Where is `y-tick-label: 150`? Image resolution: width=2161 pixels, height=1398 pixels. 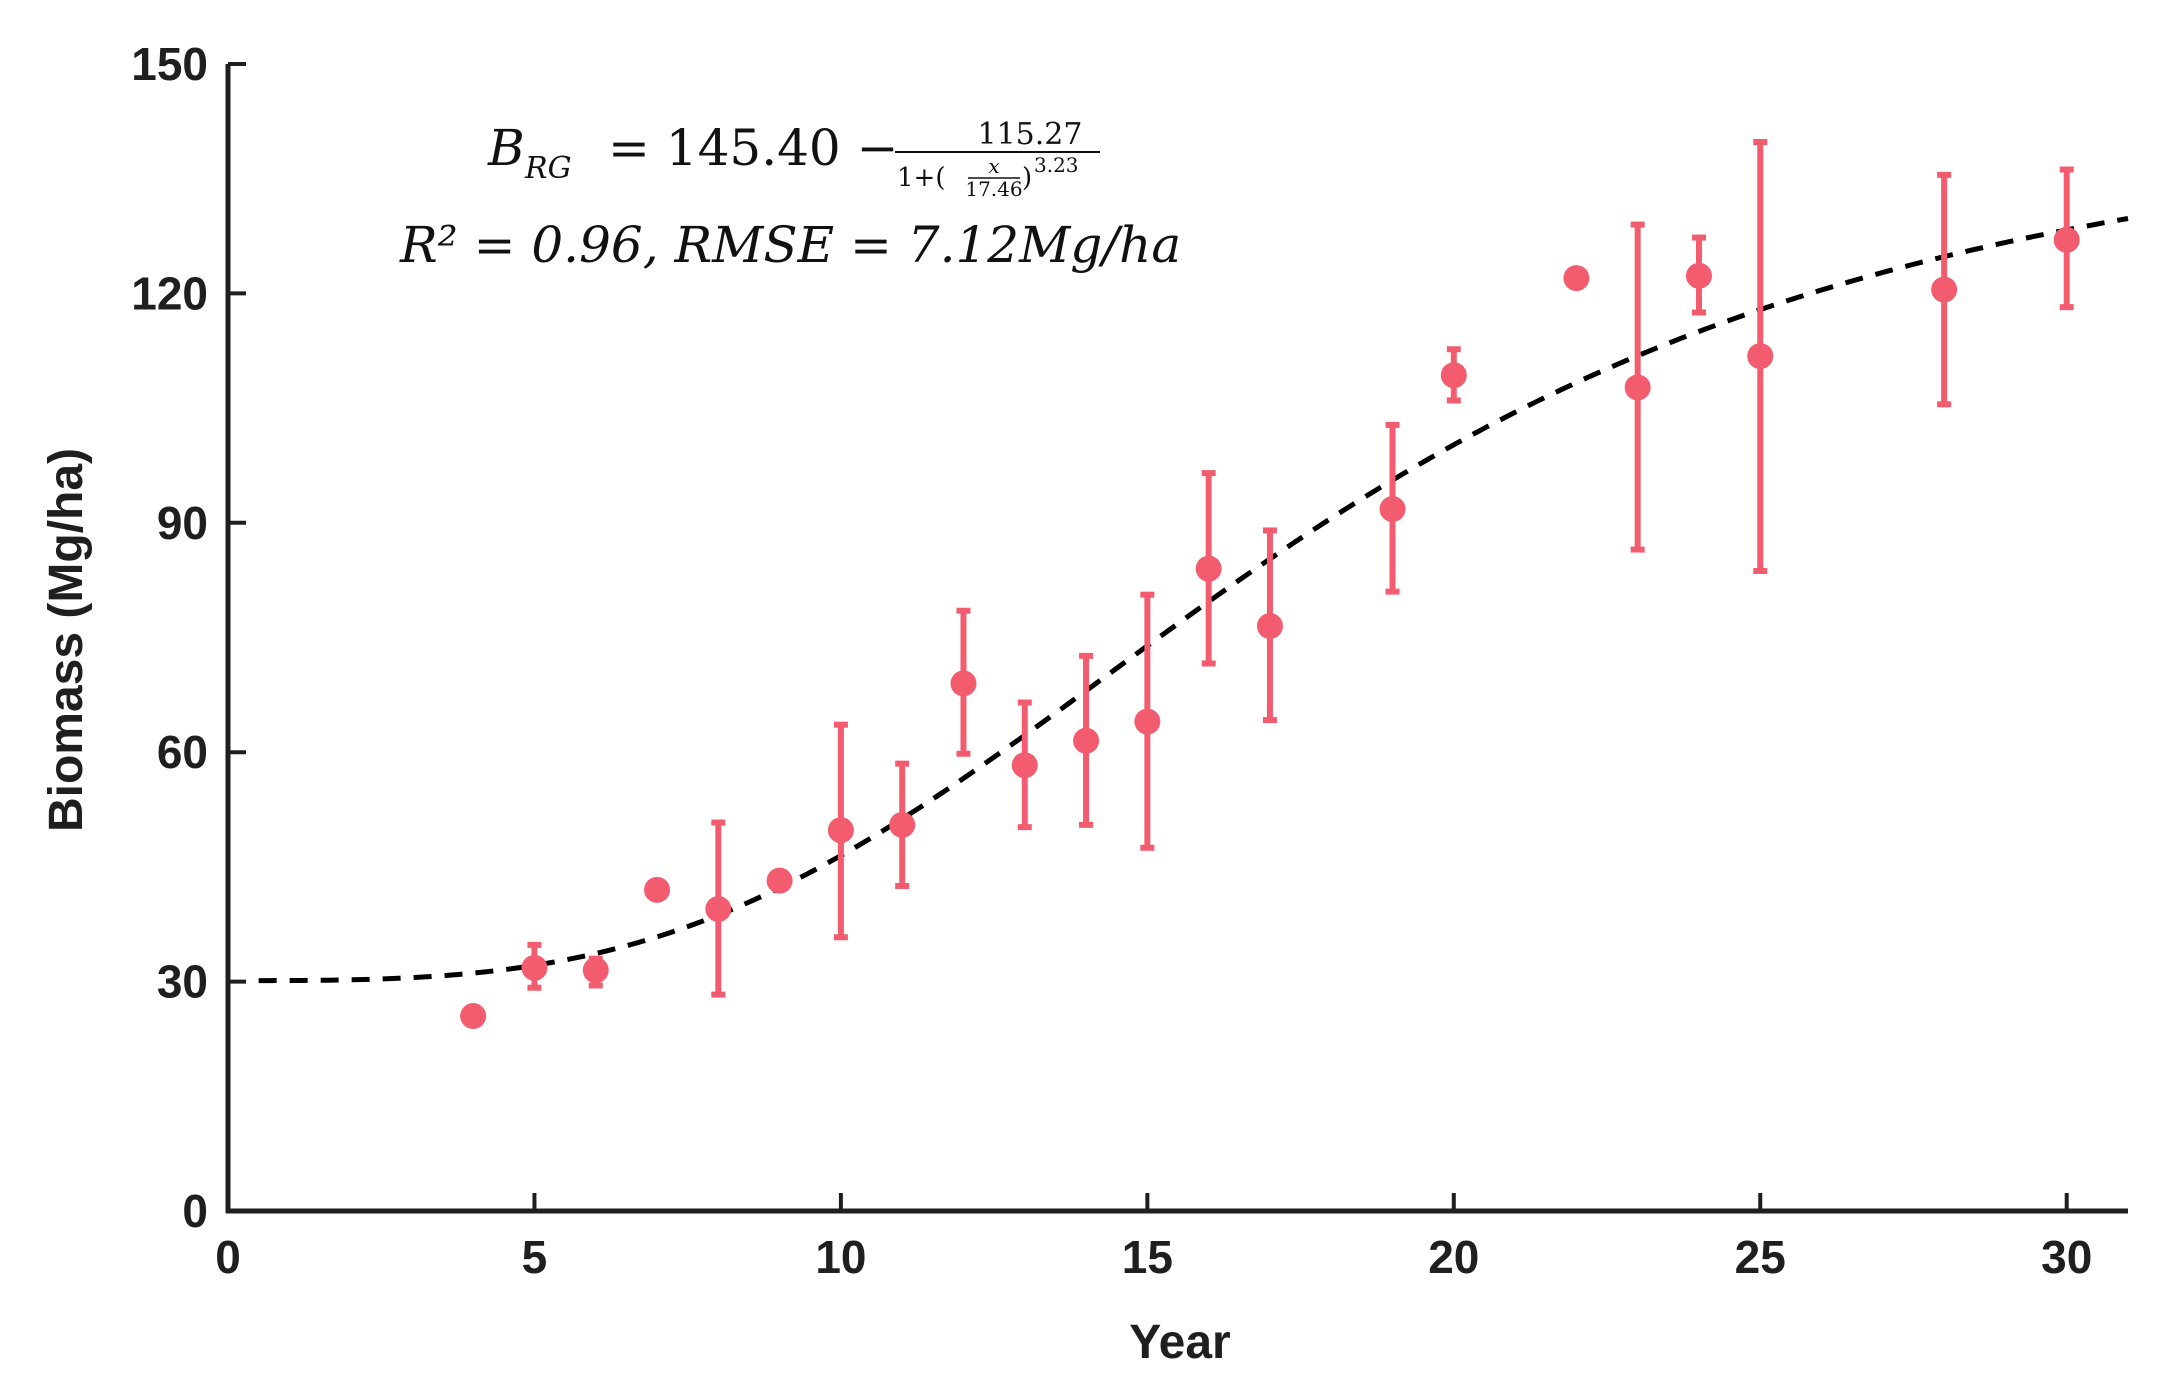 y-tick-label: 150 is located at coordinates (169, 64).